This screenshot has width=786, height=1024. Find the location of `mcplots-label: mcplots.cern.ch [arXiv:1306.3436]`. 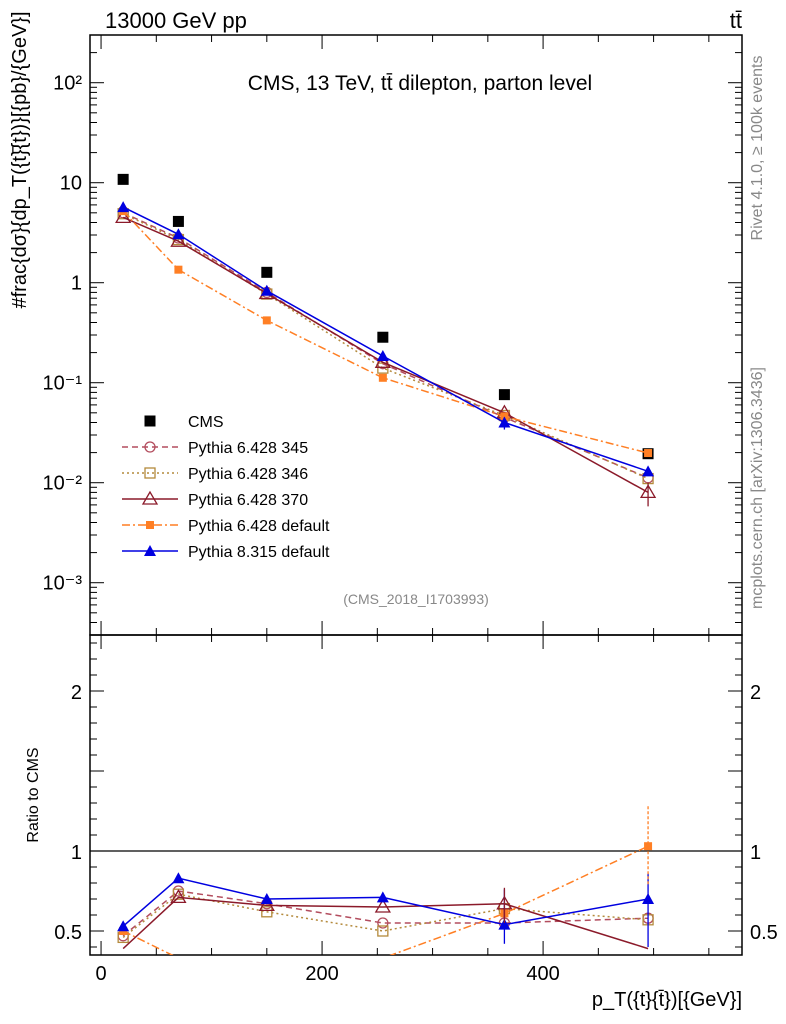

mcplots-label: mcplots.cern.ch [arXiv:1306.3436] is located at coordinates (757, 488).